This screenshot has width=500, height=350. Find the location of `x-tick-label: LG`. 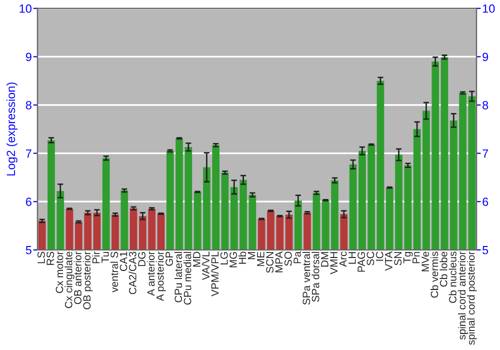

x-tick-label: LG is located at coordinates (224, 258).